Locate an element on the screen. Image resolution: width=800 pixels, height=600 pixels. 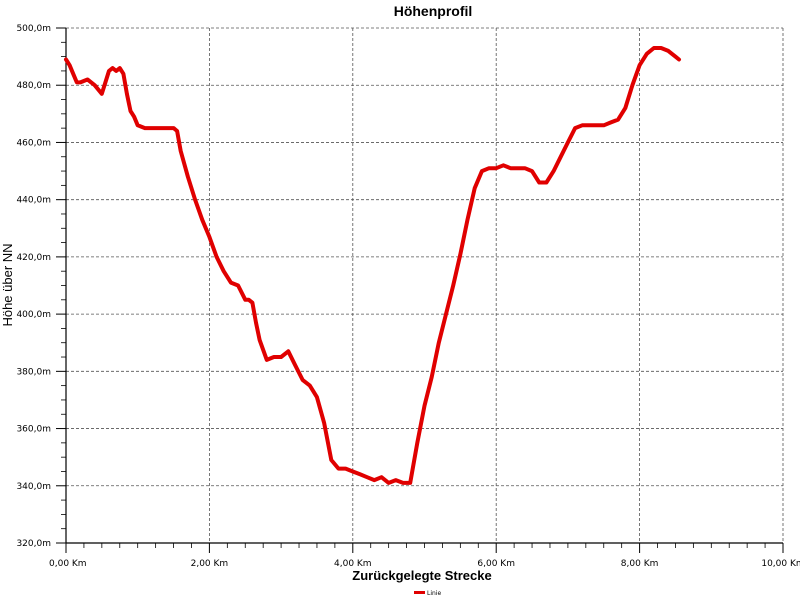
x-tick-label: 10,00 Km is located at coordinates (780, 564).